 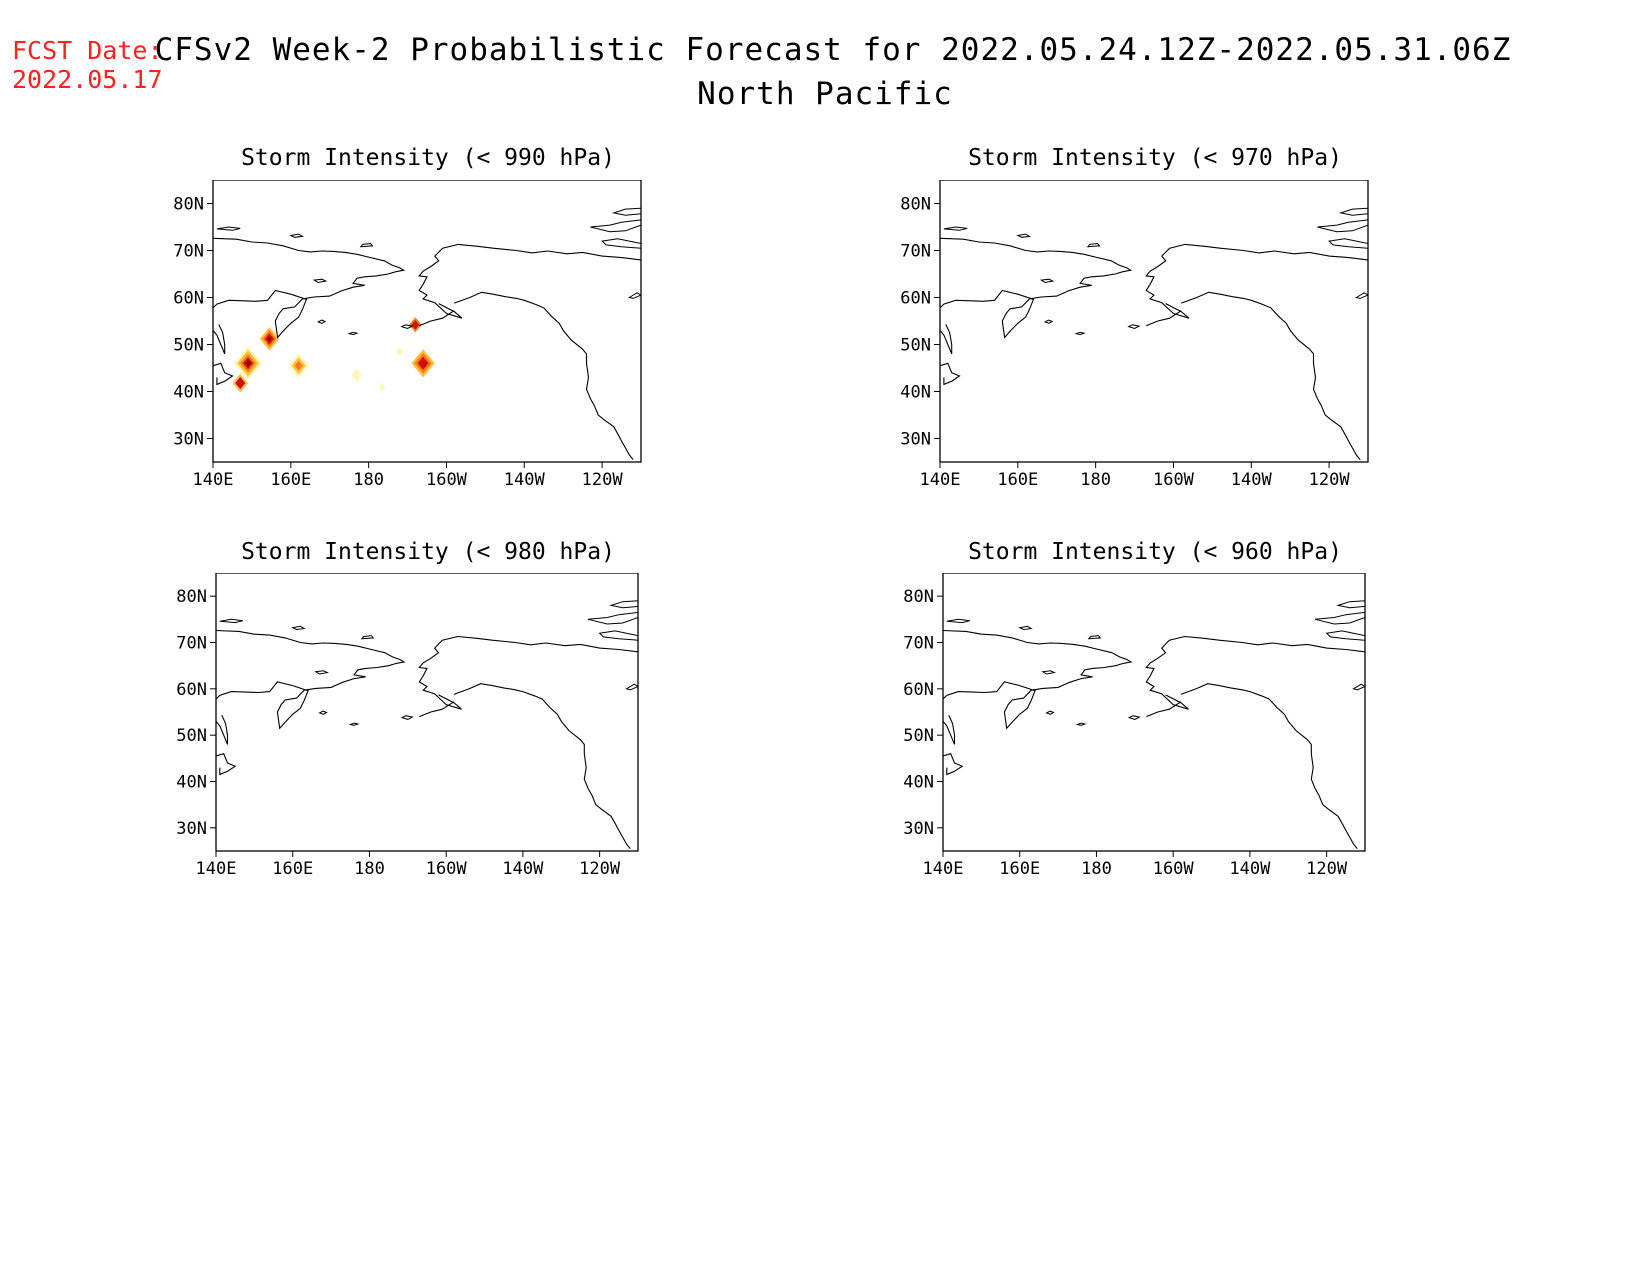 I want to click on lat-tick-label: 80N, so click(x=191, y=597).